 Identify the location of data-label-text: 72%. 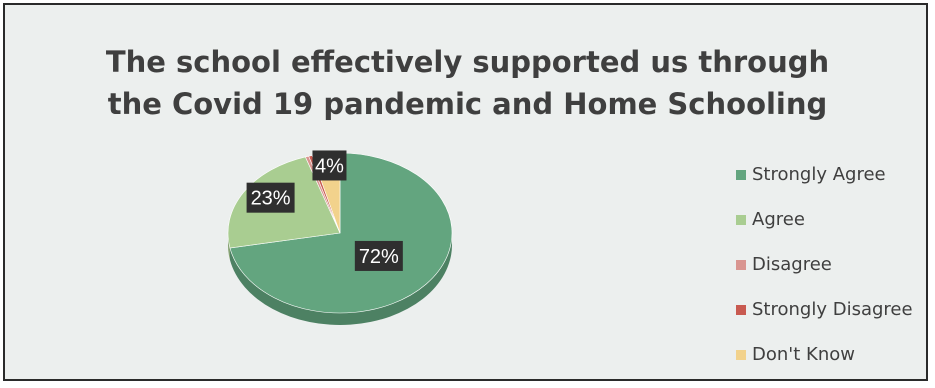
(379, 257).